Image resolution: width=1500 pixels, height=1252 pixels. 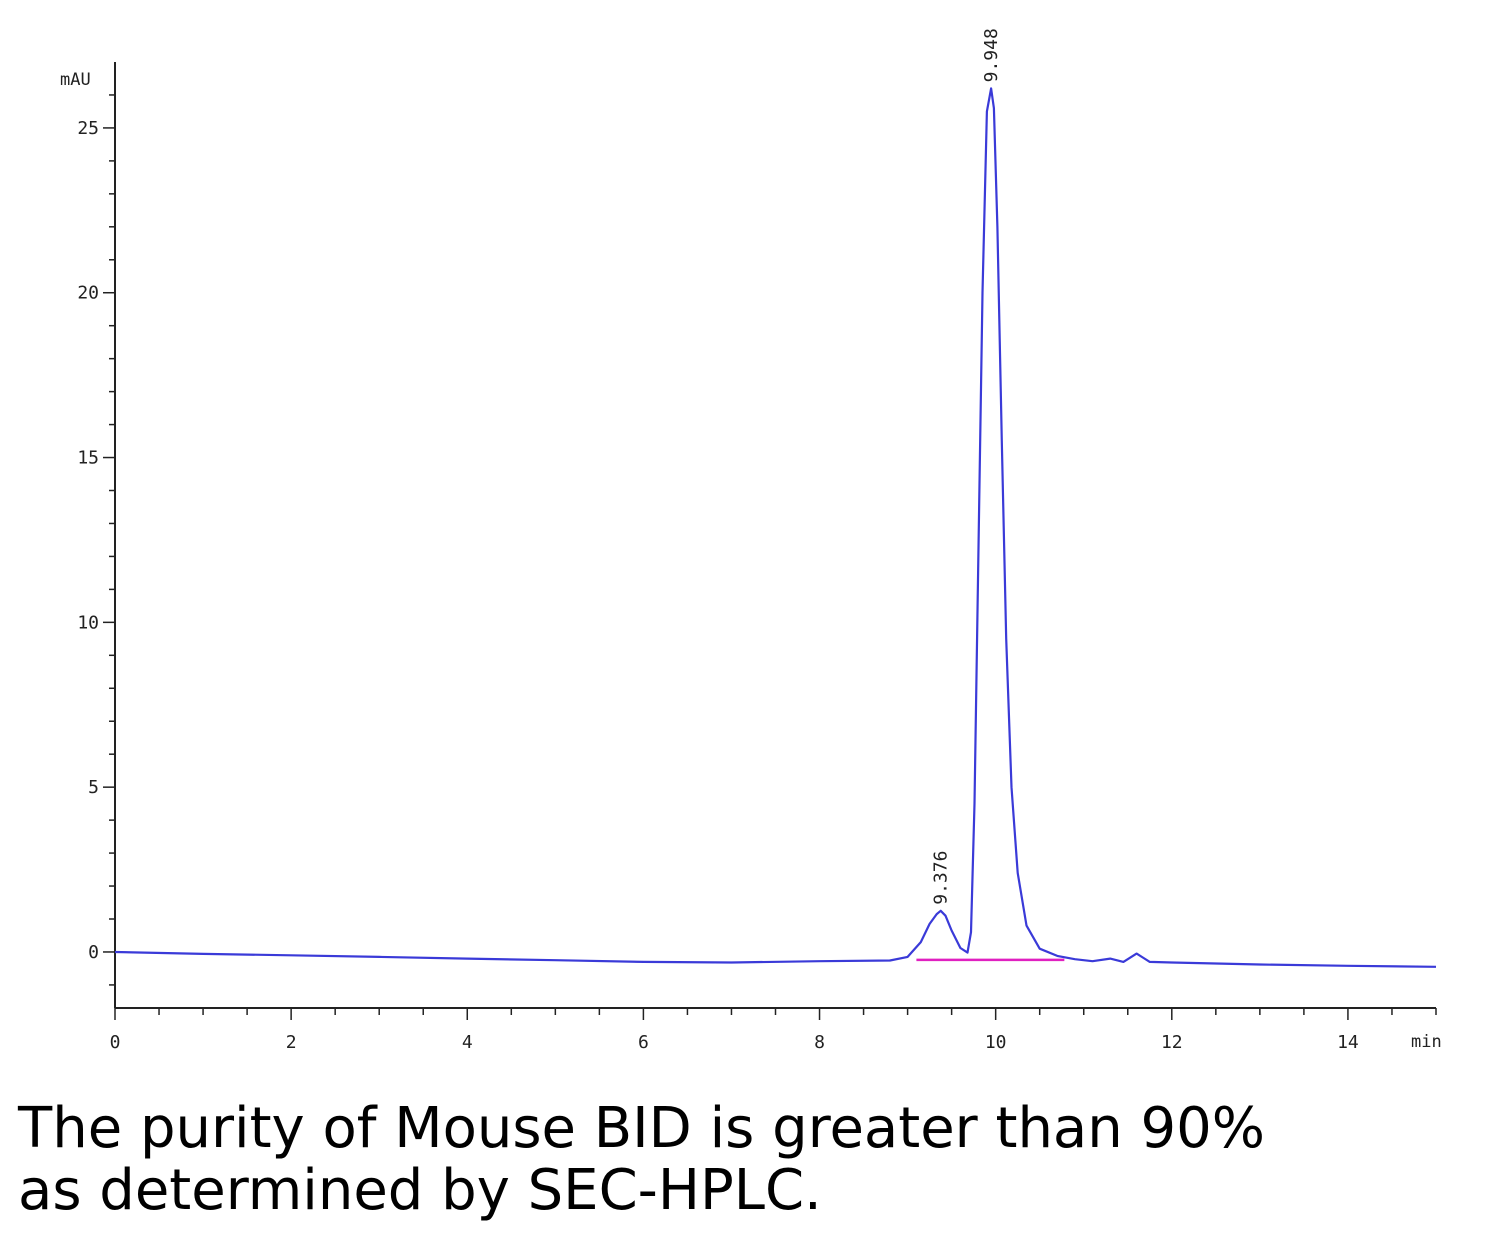 I want to click on caption-line-2: as determined by SEC-HPLC., so click(x=420, y=1190).